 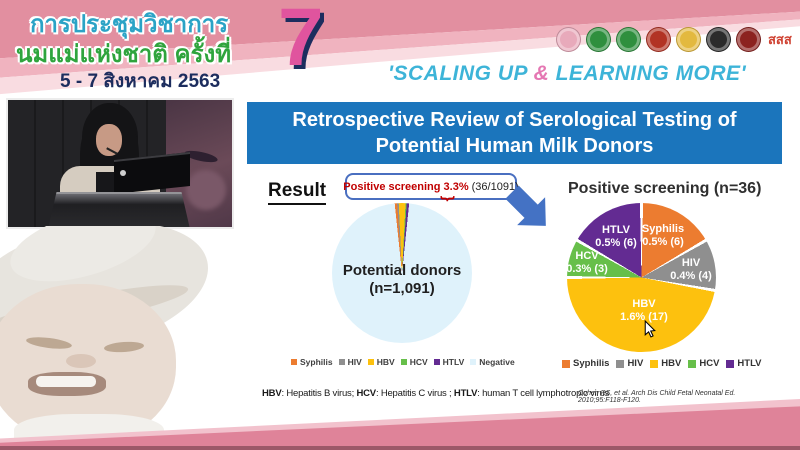 I want to click on baby-nose, so click(x=81, y=361).